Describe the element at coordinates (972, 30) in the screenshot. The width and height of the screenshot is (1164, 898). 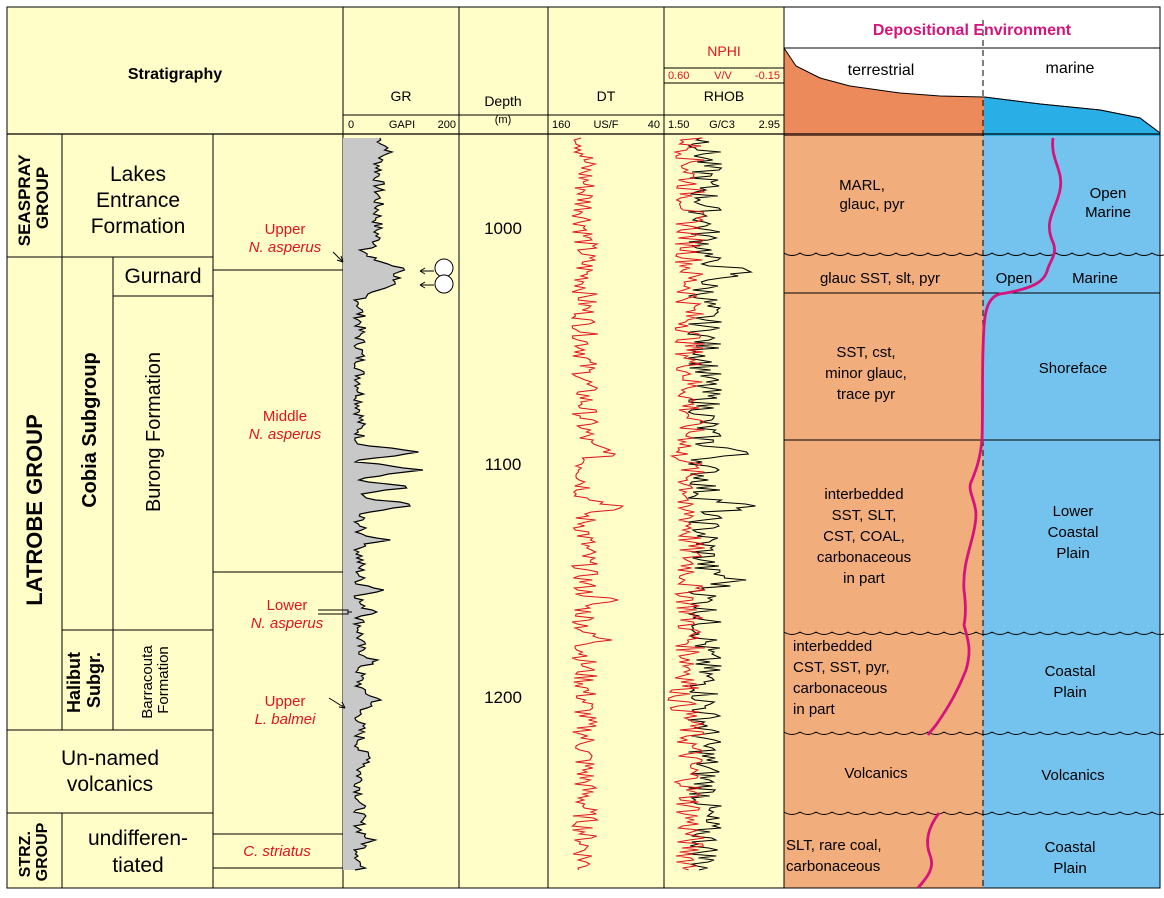
I see `env-header: Depositional Environment` at that location.